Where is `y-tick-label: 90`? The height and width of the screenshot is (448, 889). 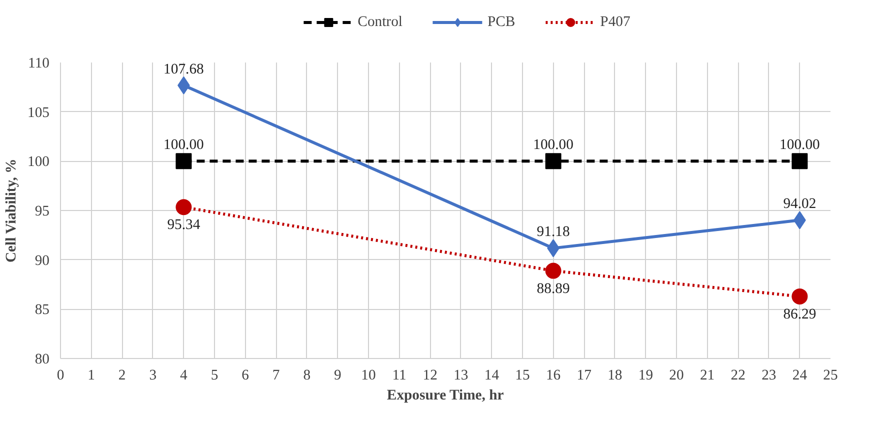 y-tick-label: 90 is located at coordinates (42, 260).